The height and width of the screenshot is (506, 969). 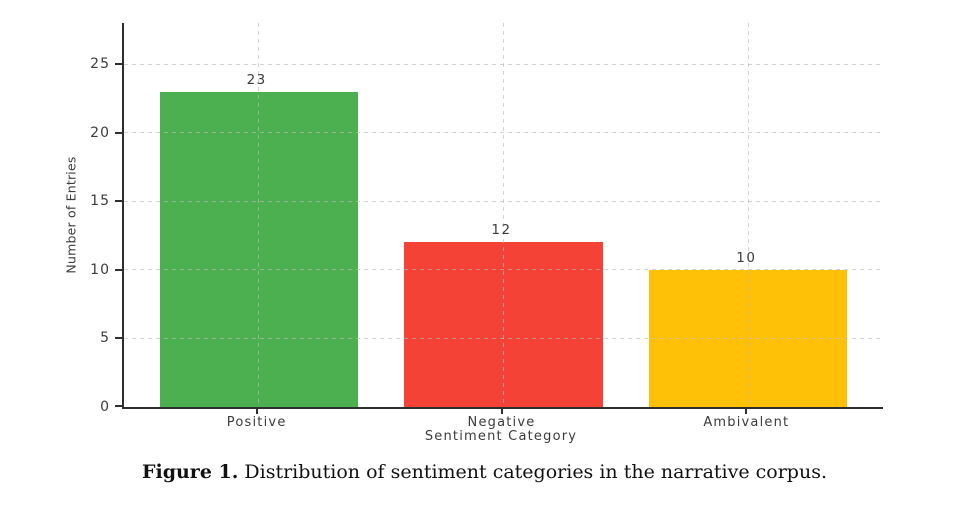 What do you see at coordinates (105, 338) in the screenshot?
I see `y-tick-label-5: 5` at bounding box center [105, 338].